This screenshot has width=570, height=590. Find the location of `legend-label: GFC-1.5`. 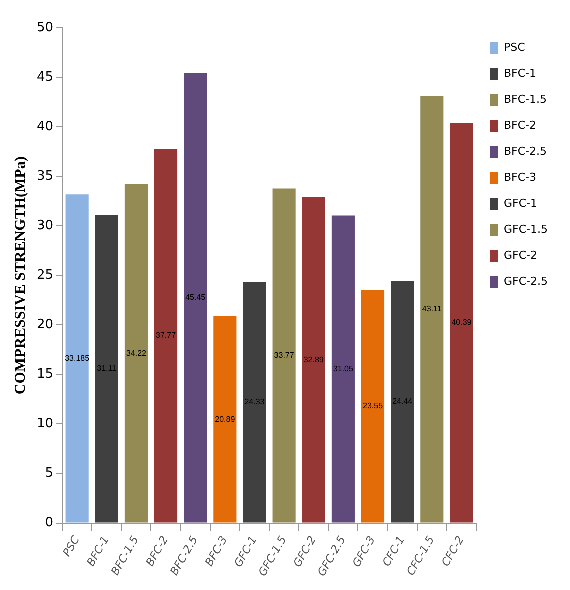

legend-label: GFC-1.5 is located at coordinates (526, 229).